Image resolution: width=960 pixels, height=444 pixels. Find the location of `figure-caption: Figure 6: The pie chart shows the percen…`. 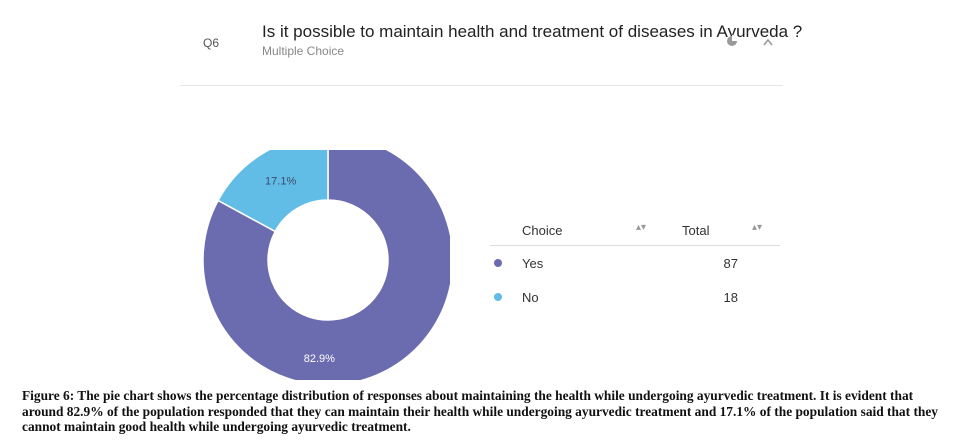

figure-caption: Figure 6: The pie chart shows the percen… is located at coordinates (480, 411).